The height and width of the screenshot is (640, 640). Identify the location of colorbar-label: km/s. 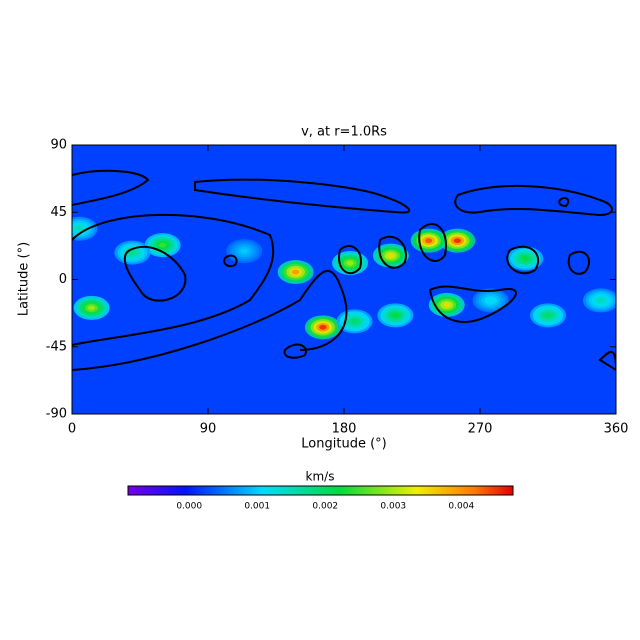
(320, 477).